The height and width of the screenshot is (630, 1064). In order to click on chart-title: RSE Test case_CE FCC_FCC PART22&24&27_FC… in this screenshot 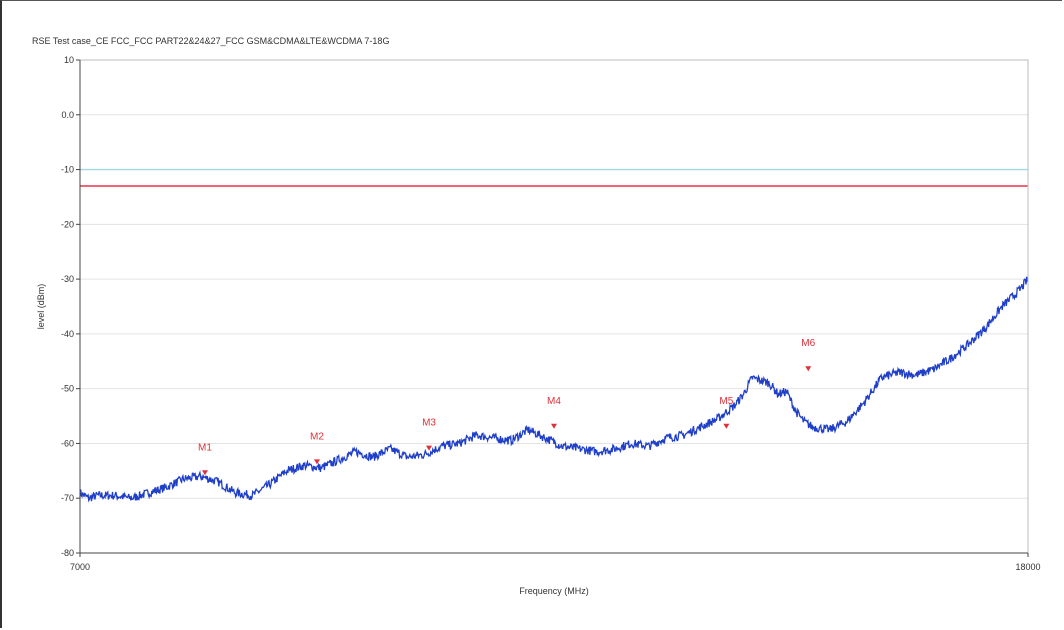, I will do `click(211, 41)`.